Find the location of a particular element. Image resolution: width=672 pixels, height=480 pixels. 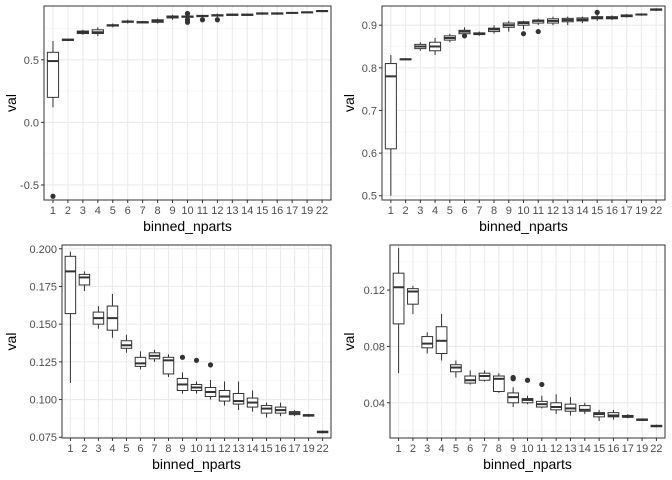

y-tick-label: 0.8 is located at coordinates (369, 69).